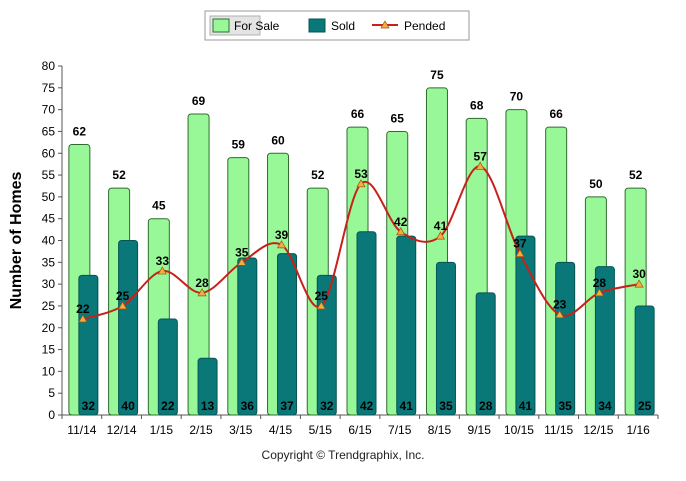  I want to click on x-tick-label: 3/15, so click(241, 430).